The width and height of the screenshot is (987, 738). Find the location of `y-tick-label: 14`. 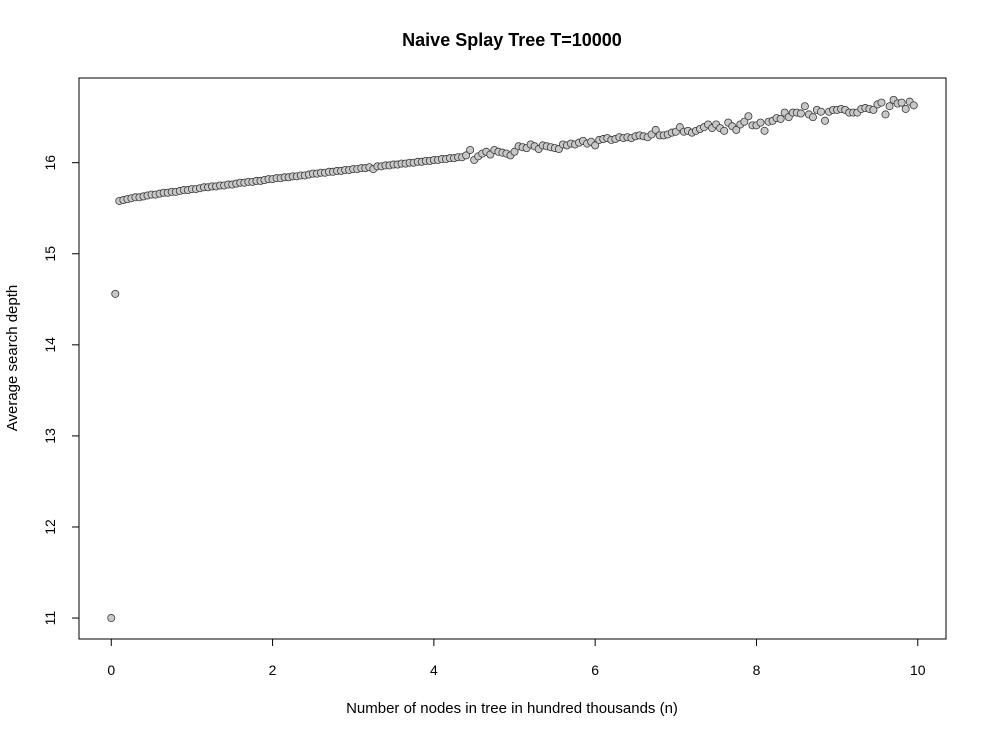

y-tick-label: 14 is located at coordinates (50, 345).